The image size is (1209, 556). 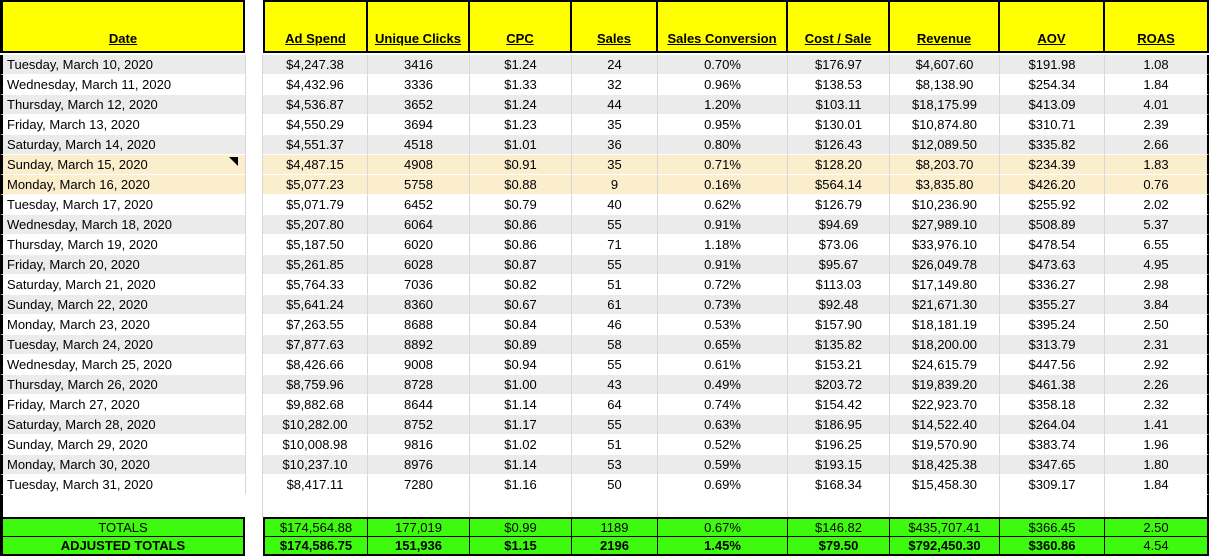 What do you see at coordinates (315, 527) in the screenshot?
I see `ad_spend-total-cell: $174,564.88` at bounding box center [315, 527].